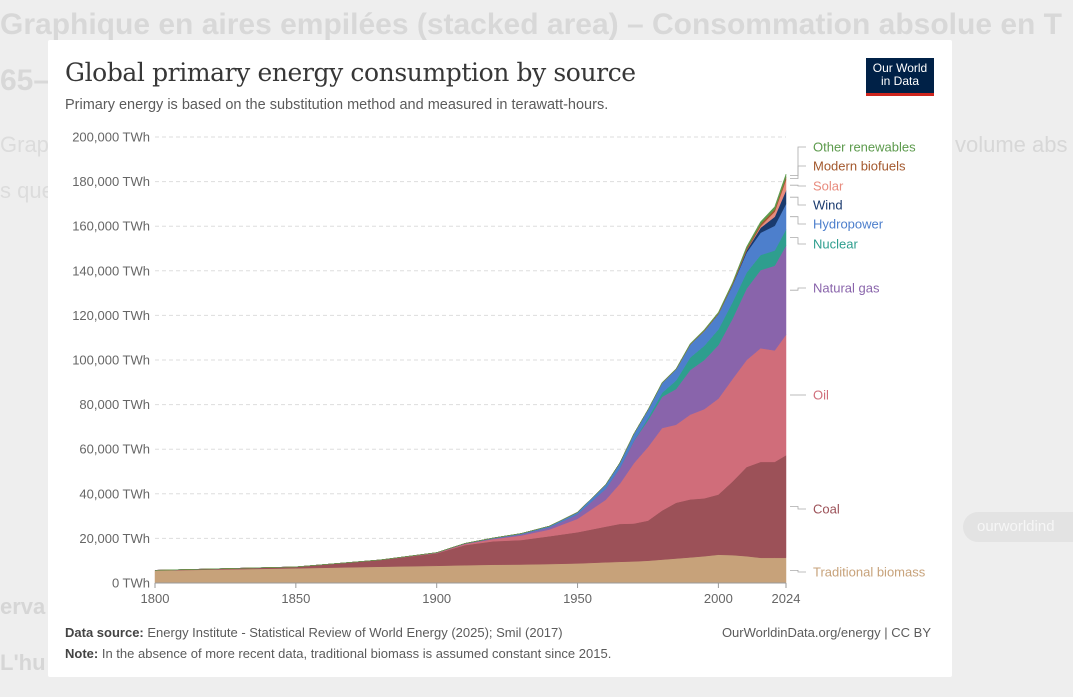 This screenshot has width=1073, height=697. What do you see at coordinates (869, 572) in the screenshot?
I see `legend-label-traditional-biomass: Traditional biomass` at bounding box center [869, 572].